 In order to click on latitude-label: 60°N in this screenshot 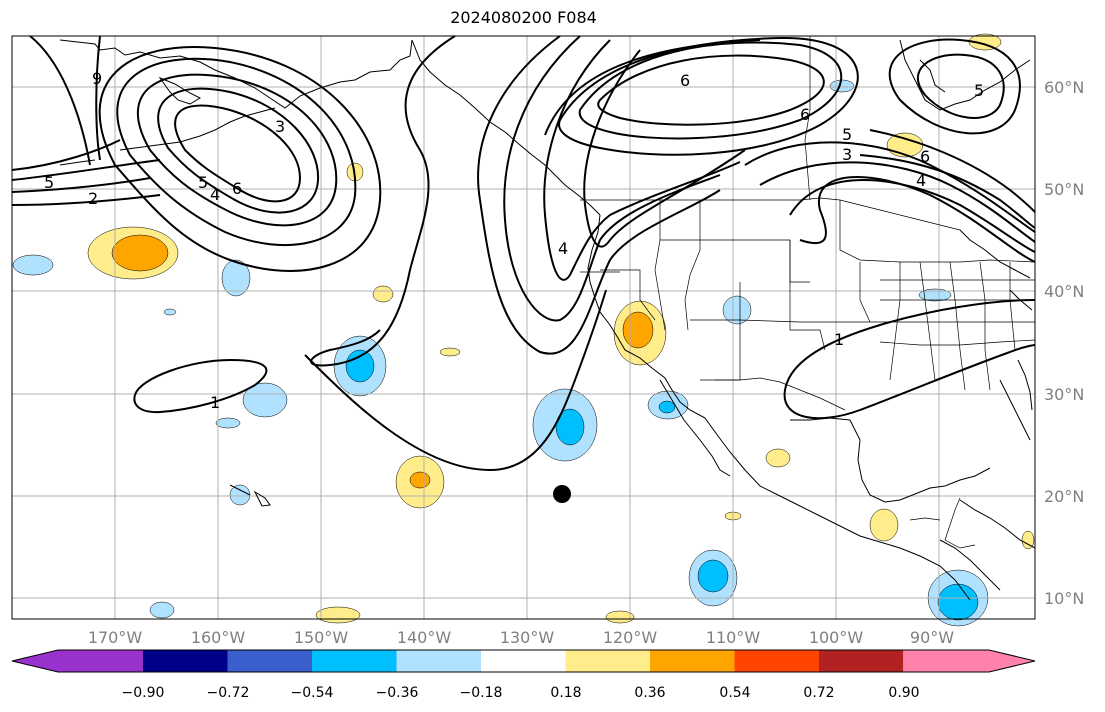, I will do `click(1064, 87)`.